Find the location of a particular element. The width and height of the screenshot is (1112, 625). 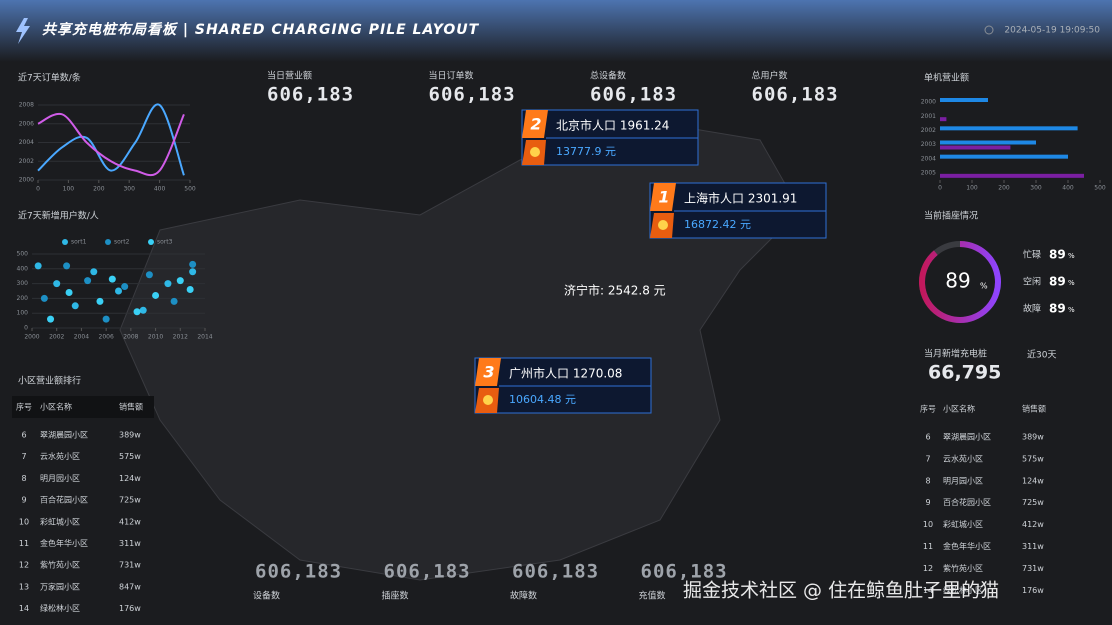

y-tick-label: 0 is located at coordinates (26, 328).